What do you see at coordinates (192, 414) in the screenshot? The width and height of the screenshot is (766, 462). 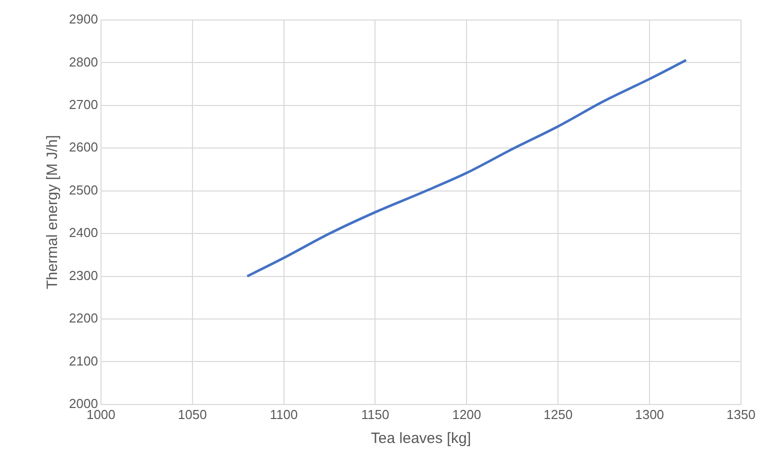 I see `x-tick-label: 1050` at bounding box center [192, 414].